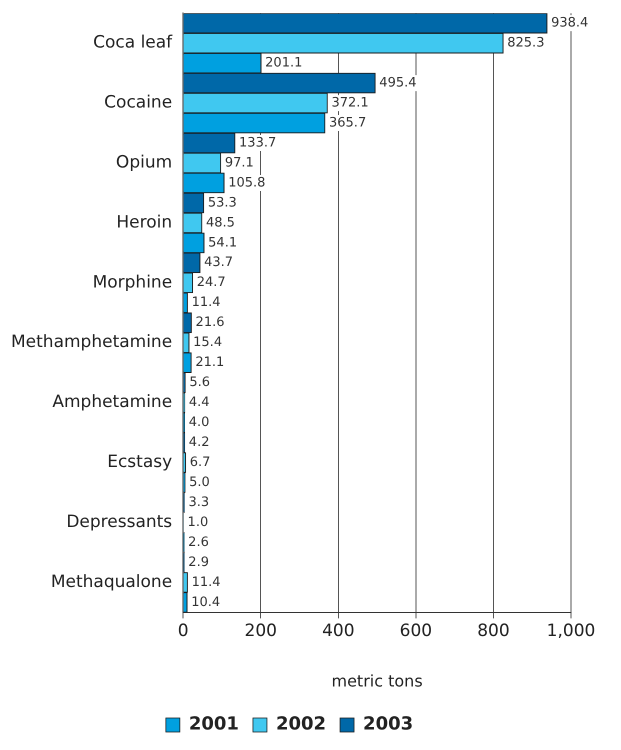 The width and height of the screenshot is (621, 750). What do you see at coordinates (205, 602) in the screenshot?
I see `data-label: 10.4` at bounding box center [205, 602].